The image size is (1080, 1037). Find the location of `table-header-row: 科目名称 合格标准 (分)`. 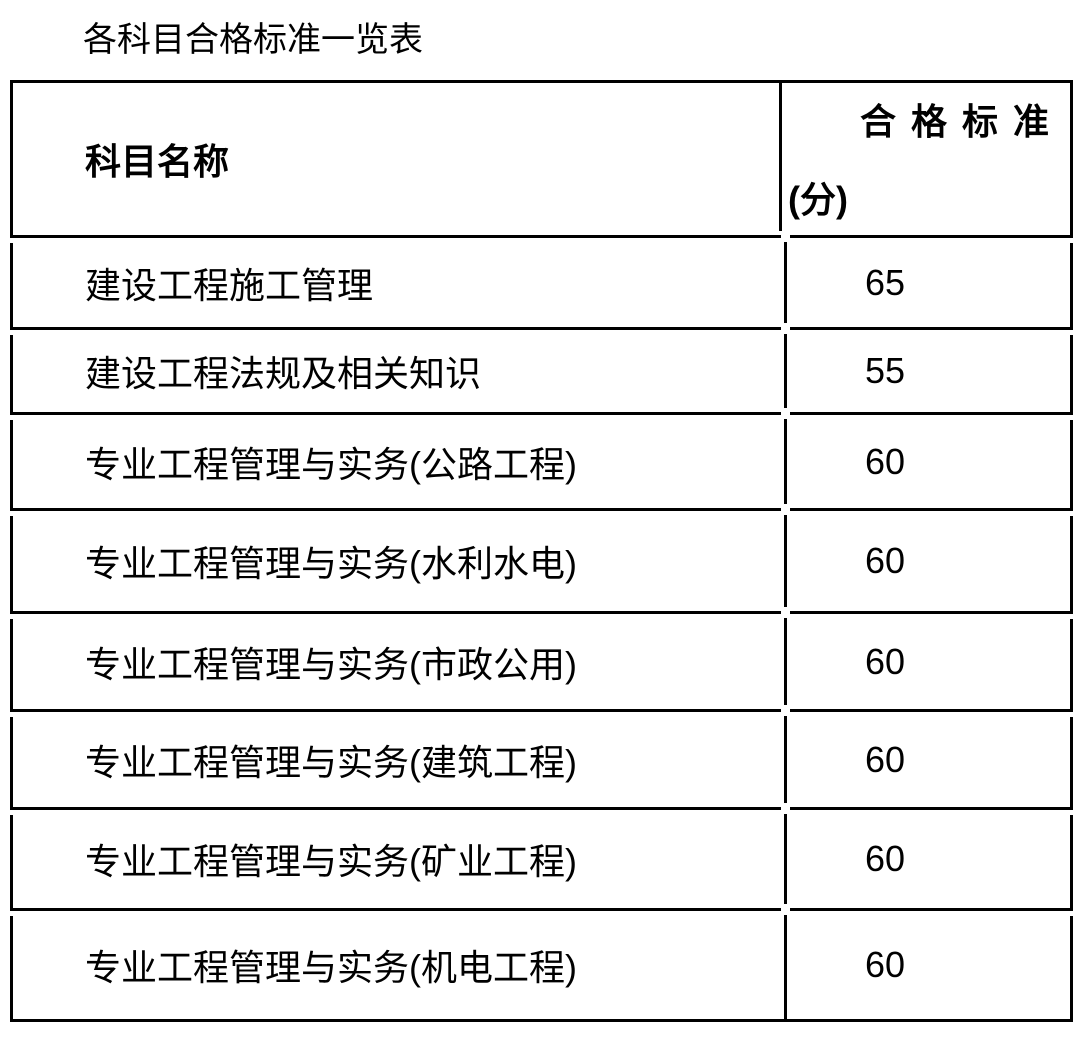

table-header-row: 科目名称 合格标准 (分) is located at coordinates (541, 159).